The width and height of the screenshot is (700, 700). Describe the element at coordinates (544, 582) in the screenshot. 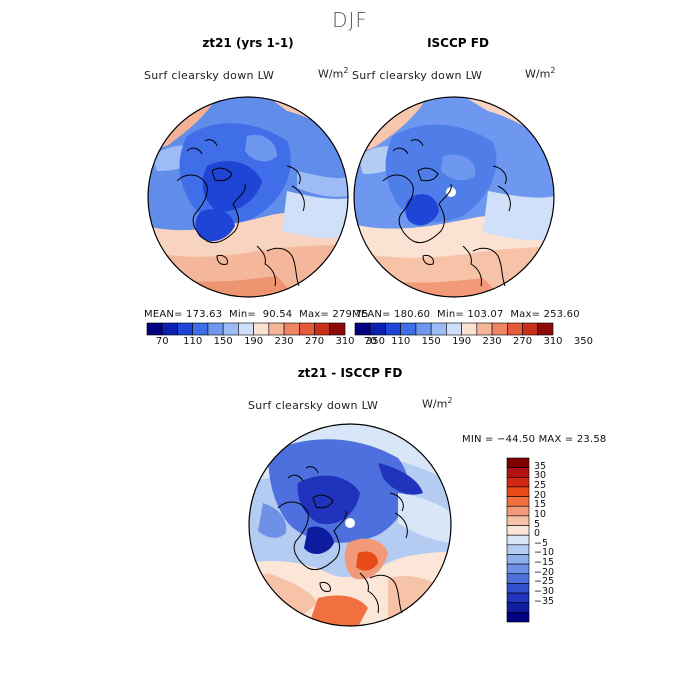

I see `panel-3-colorbar-tick-label: −25` at that location.